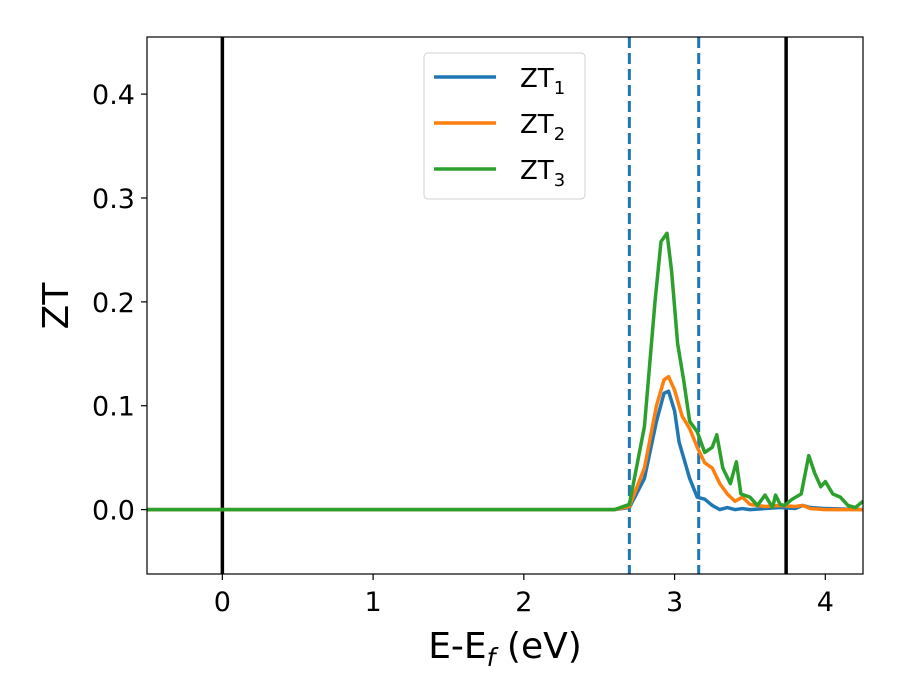  Describe the element at coordinates (113, 303) in the screenshot. I see `y-tick-label: 0.2` at that location.